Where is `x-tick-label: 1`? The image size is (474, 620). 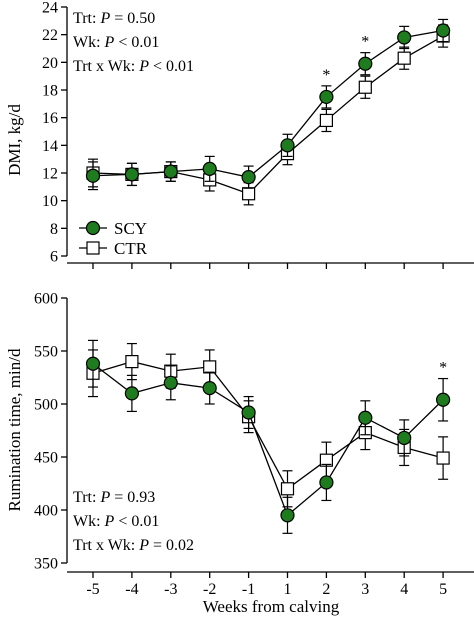 x-tick-label: 1 is located at coordinates (288, 589).